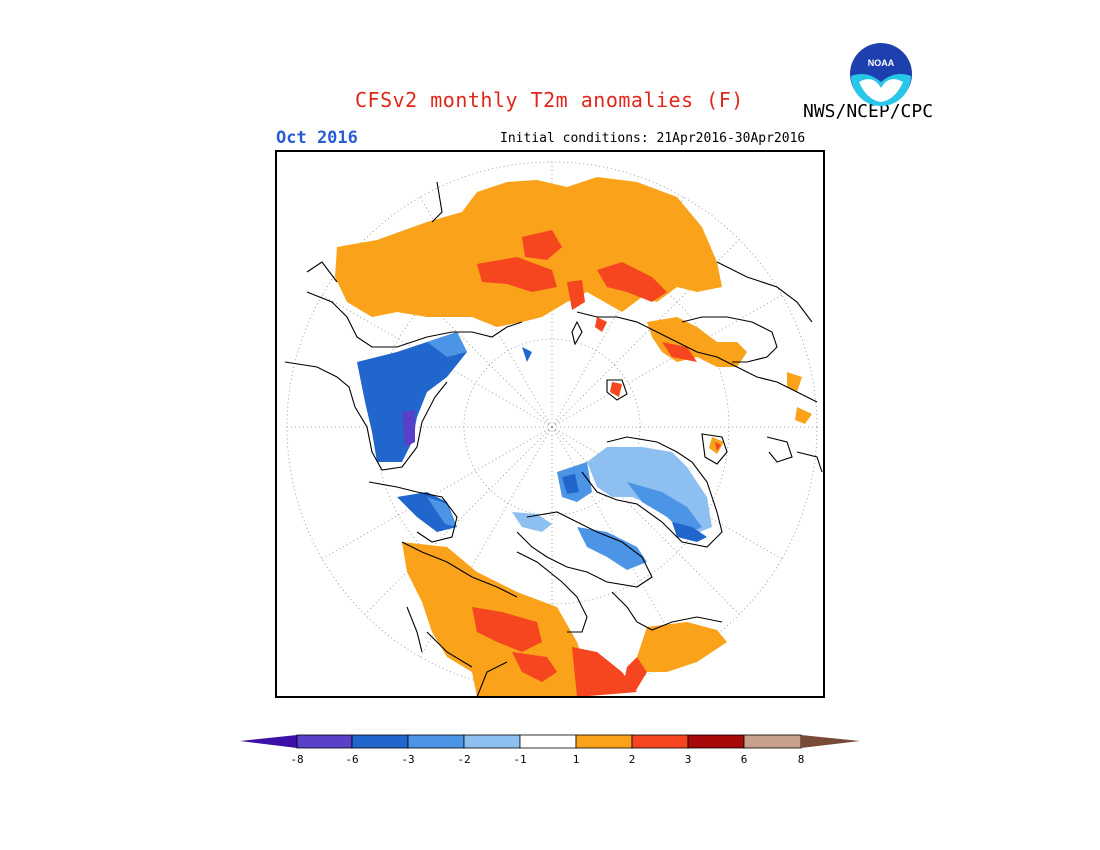  I want to click on tick-label: 8, so click(801, 759).